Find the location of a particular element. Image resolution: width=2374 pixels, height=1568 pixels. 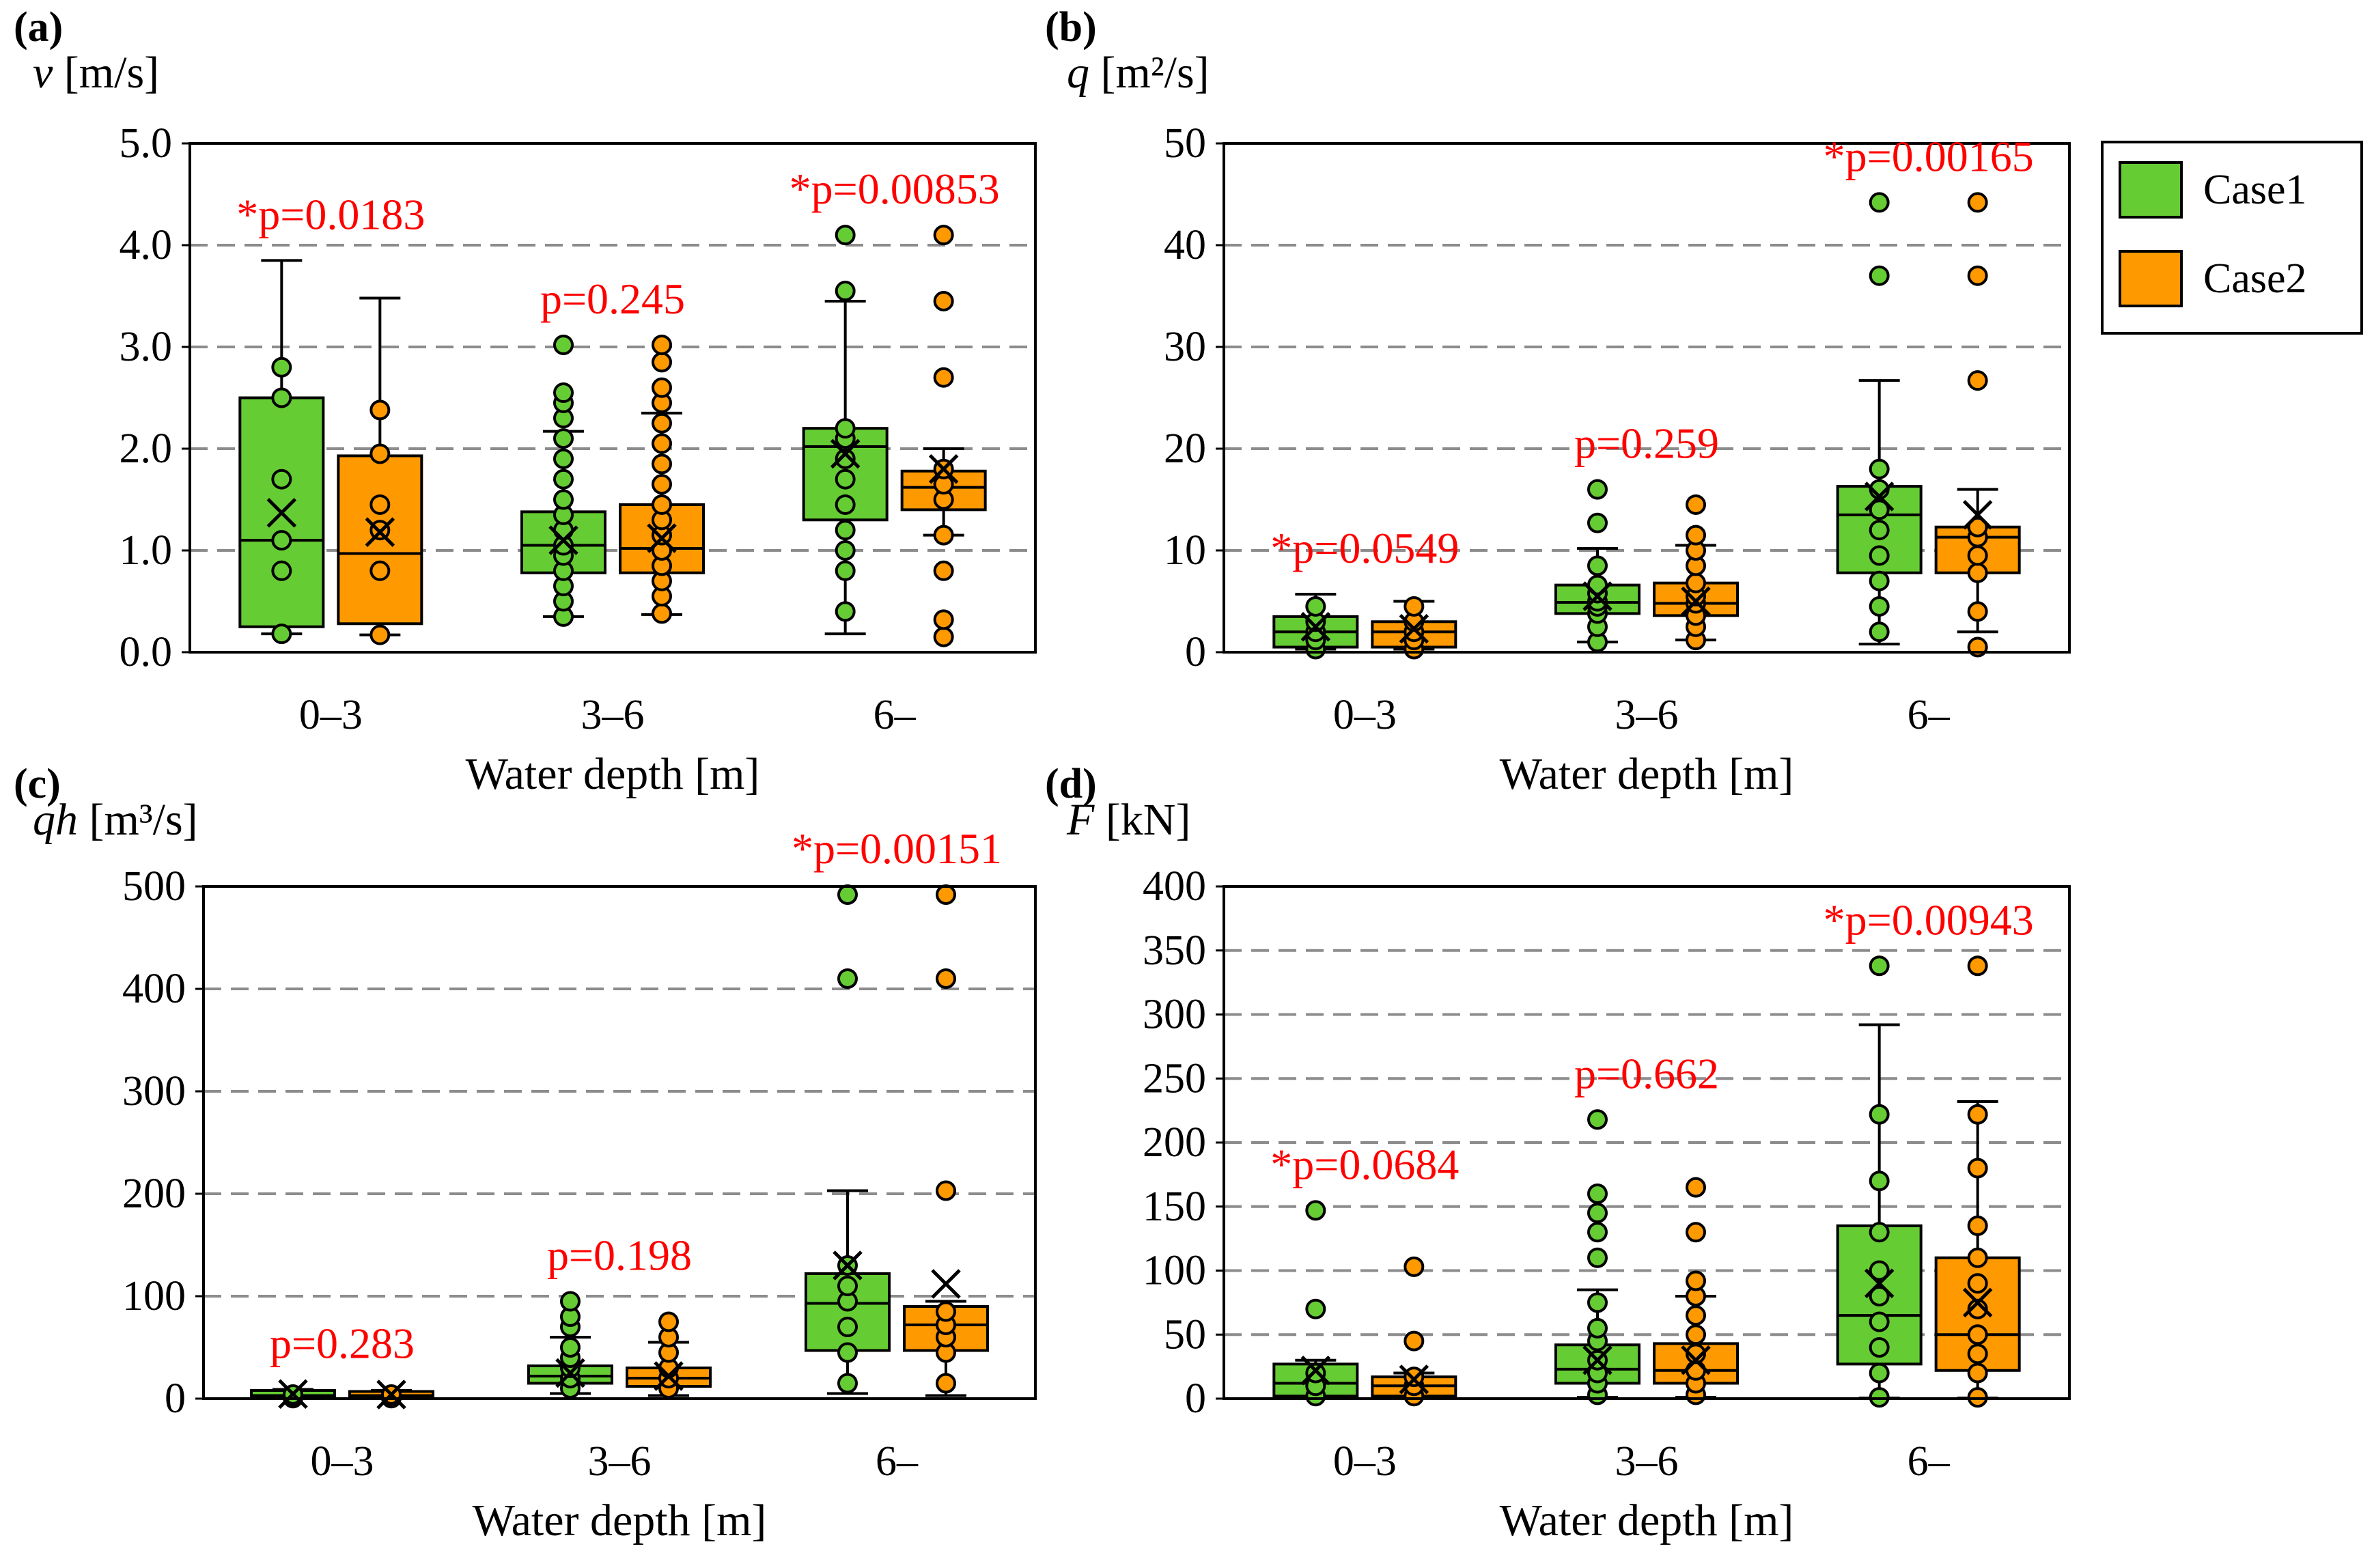

y-tick-label: 3.0 is located at coordinates (146, 347).